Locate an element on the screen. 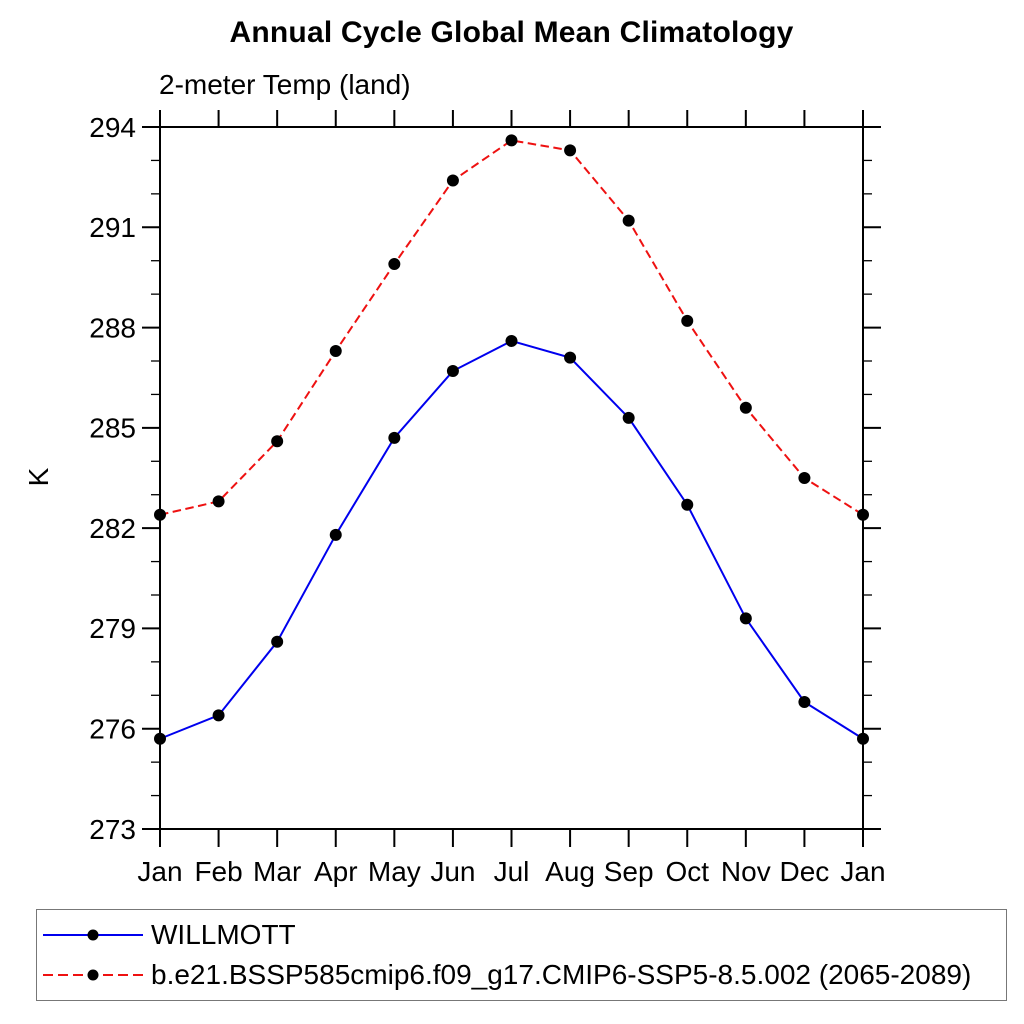 The height and width of the screenshot is (1024, 1024). y-tick-label: 291 is located at coordinates (112, 227).